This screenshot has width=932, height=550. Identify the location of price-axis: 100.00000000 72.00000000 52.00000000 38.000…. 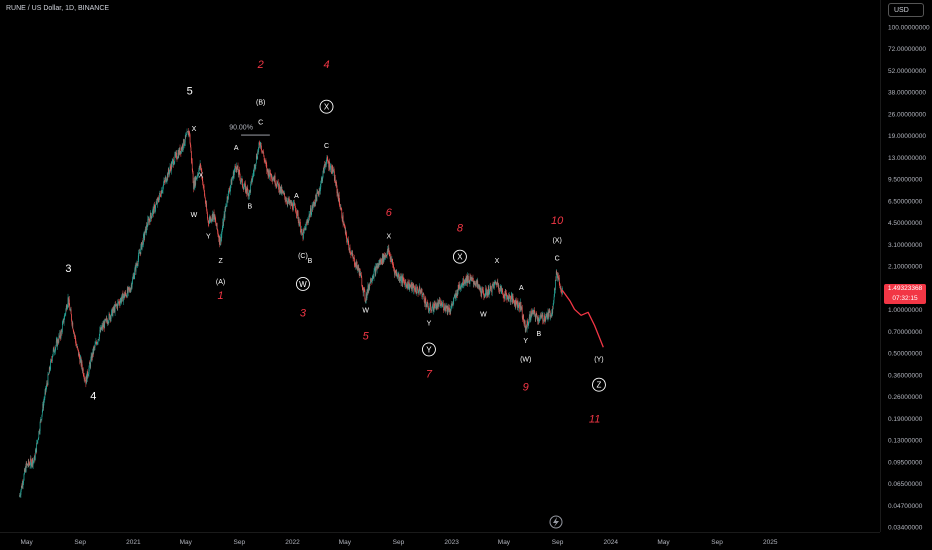
(909, 278).